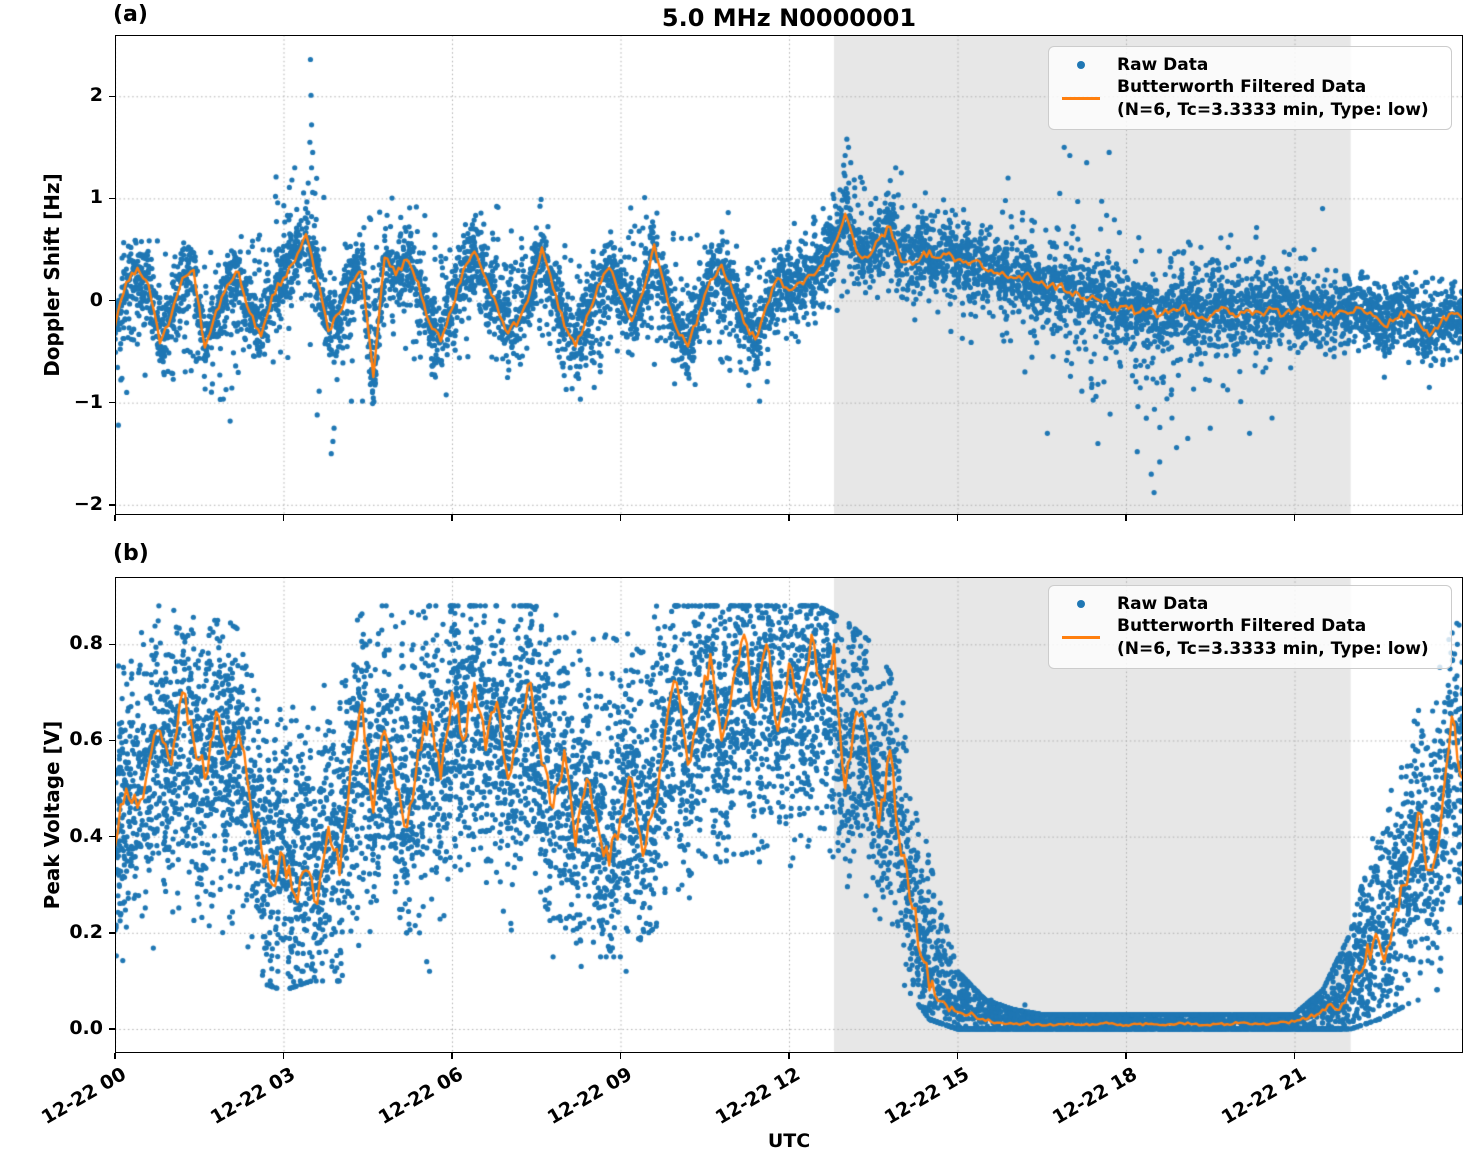 This screenshot has width=1471, height=1172. Describe the element at coordinates (86, 835) in the screenshot. I see `y-tick-label: 0.4` at that location.